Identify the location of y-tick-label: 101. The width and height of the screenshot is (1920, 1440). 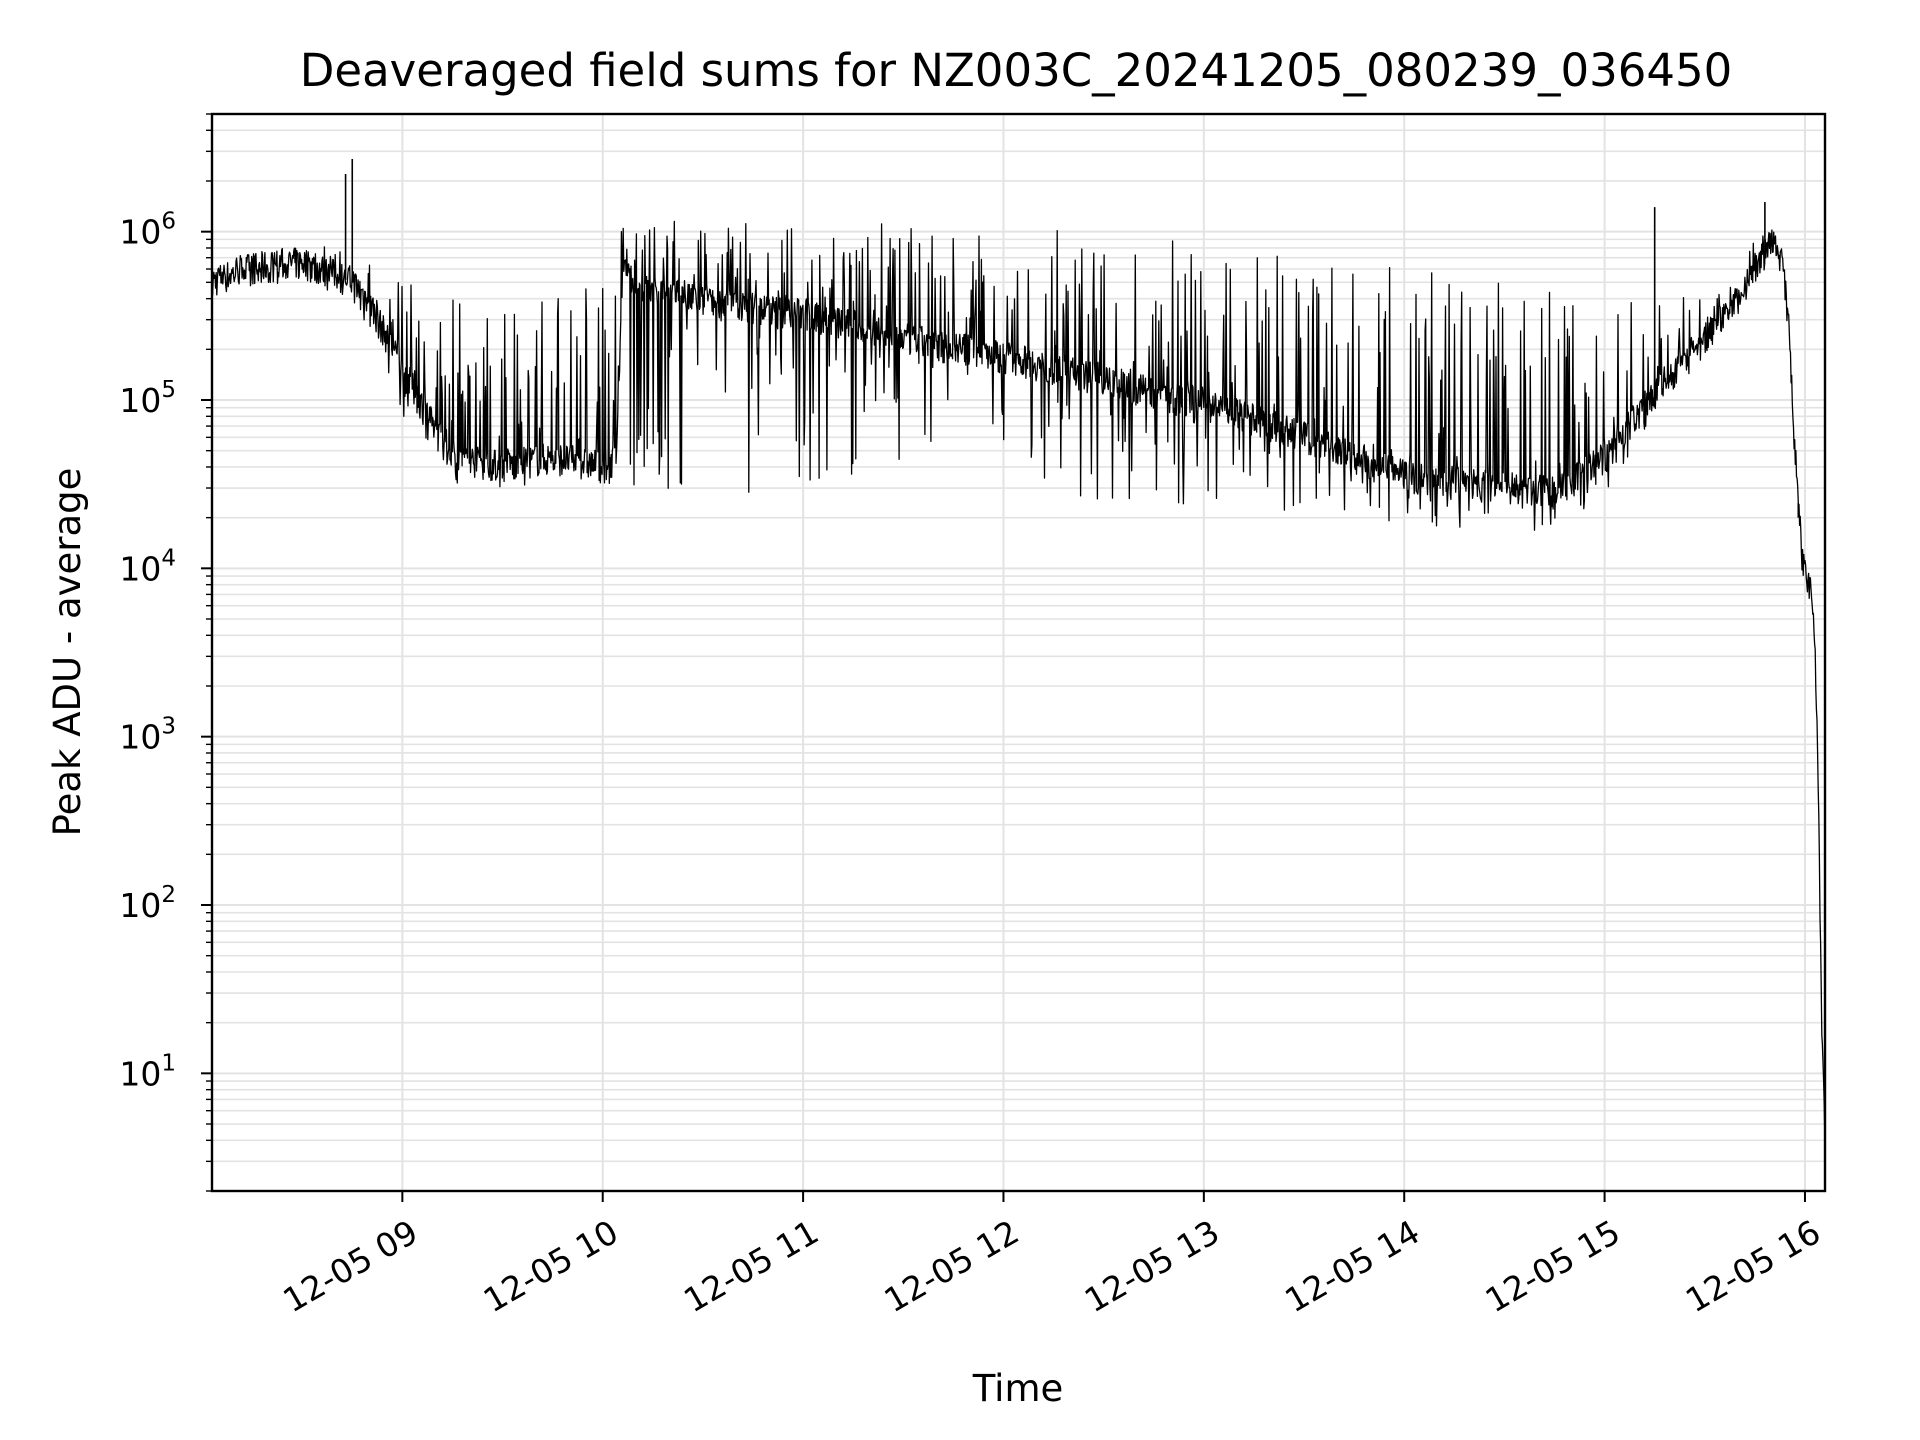
(147, 1071).